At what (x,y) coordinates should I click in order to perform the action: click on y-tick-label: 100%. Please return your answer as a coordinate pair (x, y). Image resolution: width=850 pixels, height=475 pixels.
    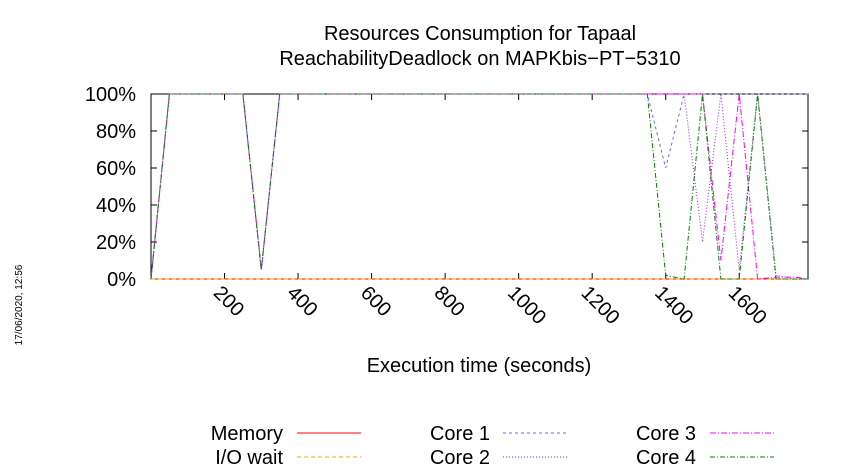
    Looking at the image, I should click on (110, 95).